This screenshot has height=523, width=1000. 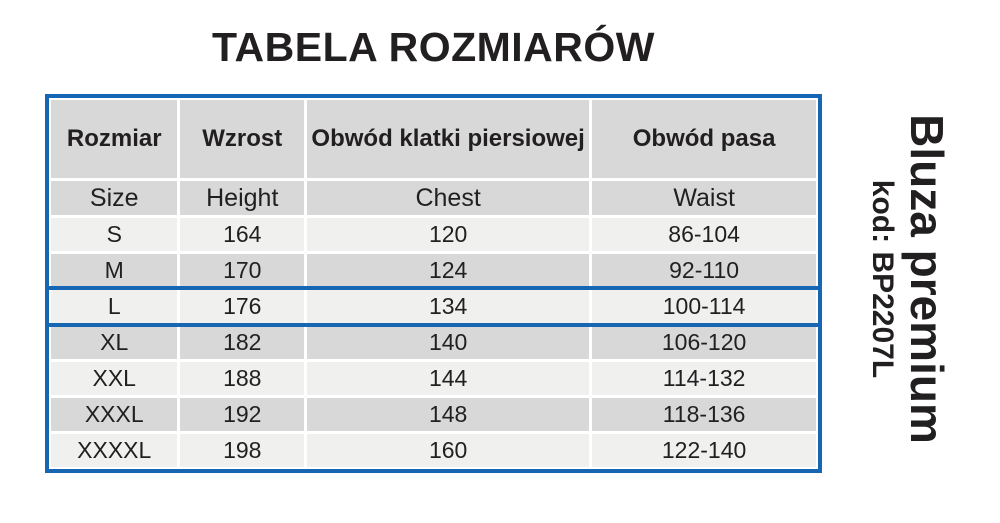 What do you see at coordinates (448, 270) in the screenshot?
I see `chest-value: 124` at bounding box center [448, 270].